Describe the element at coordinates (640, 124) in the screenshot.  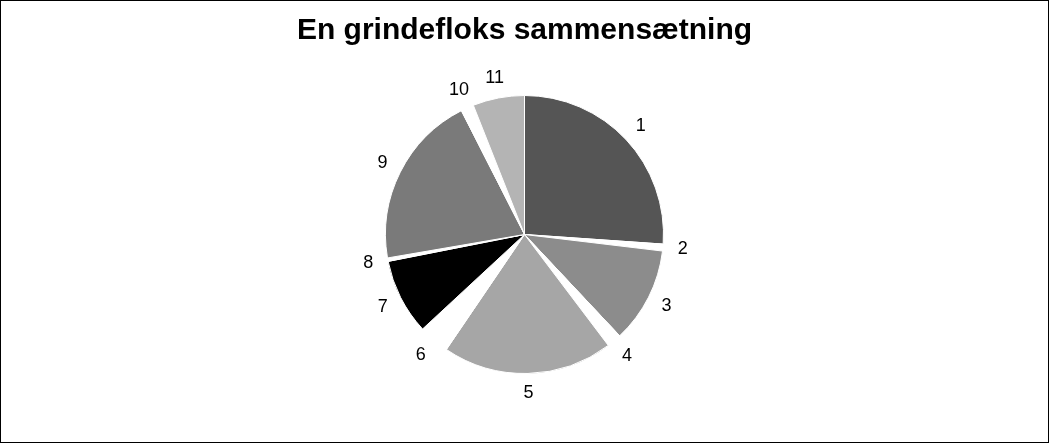
I see `slice-label: 1` at that location.